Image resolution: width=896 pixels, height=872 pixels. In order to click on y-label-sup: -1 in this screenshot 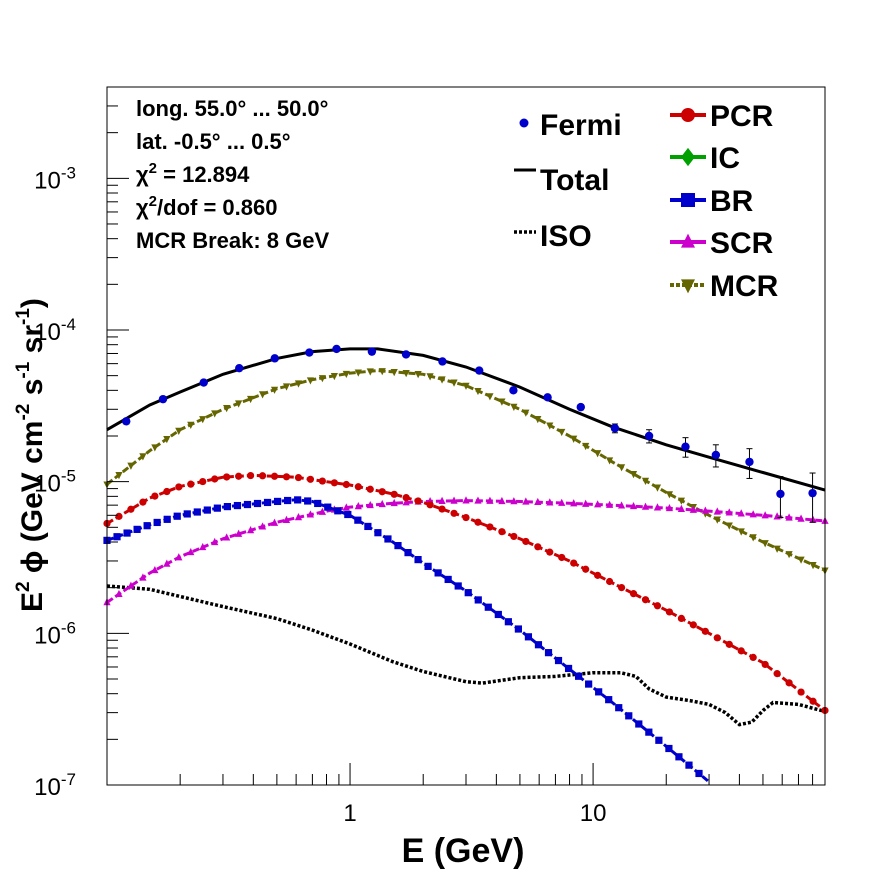, I will do `click(23, 369)`.